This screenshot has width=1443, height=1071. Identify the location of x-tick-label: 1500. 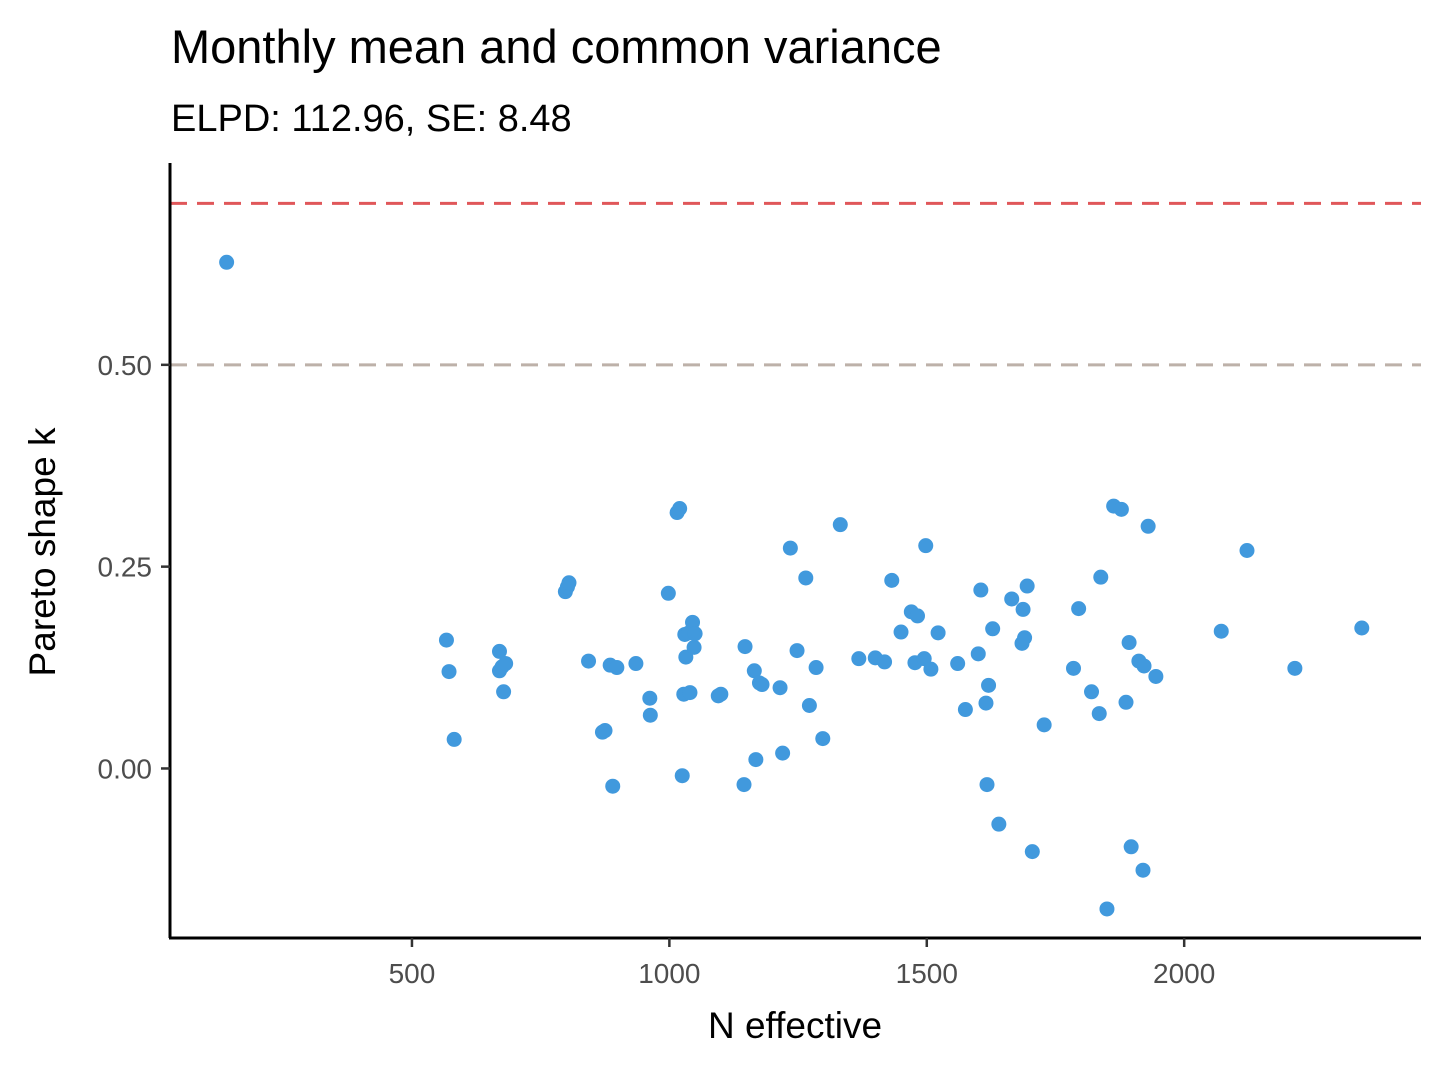
(927, 973).